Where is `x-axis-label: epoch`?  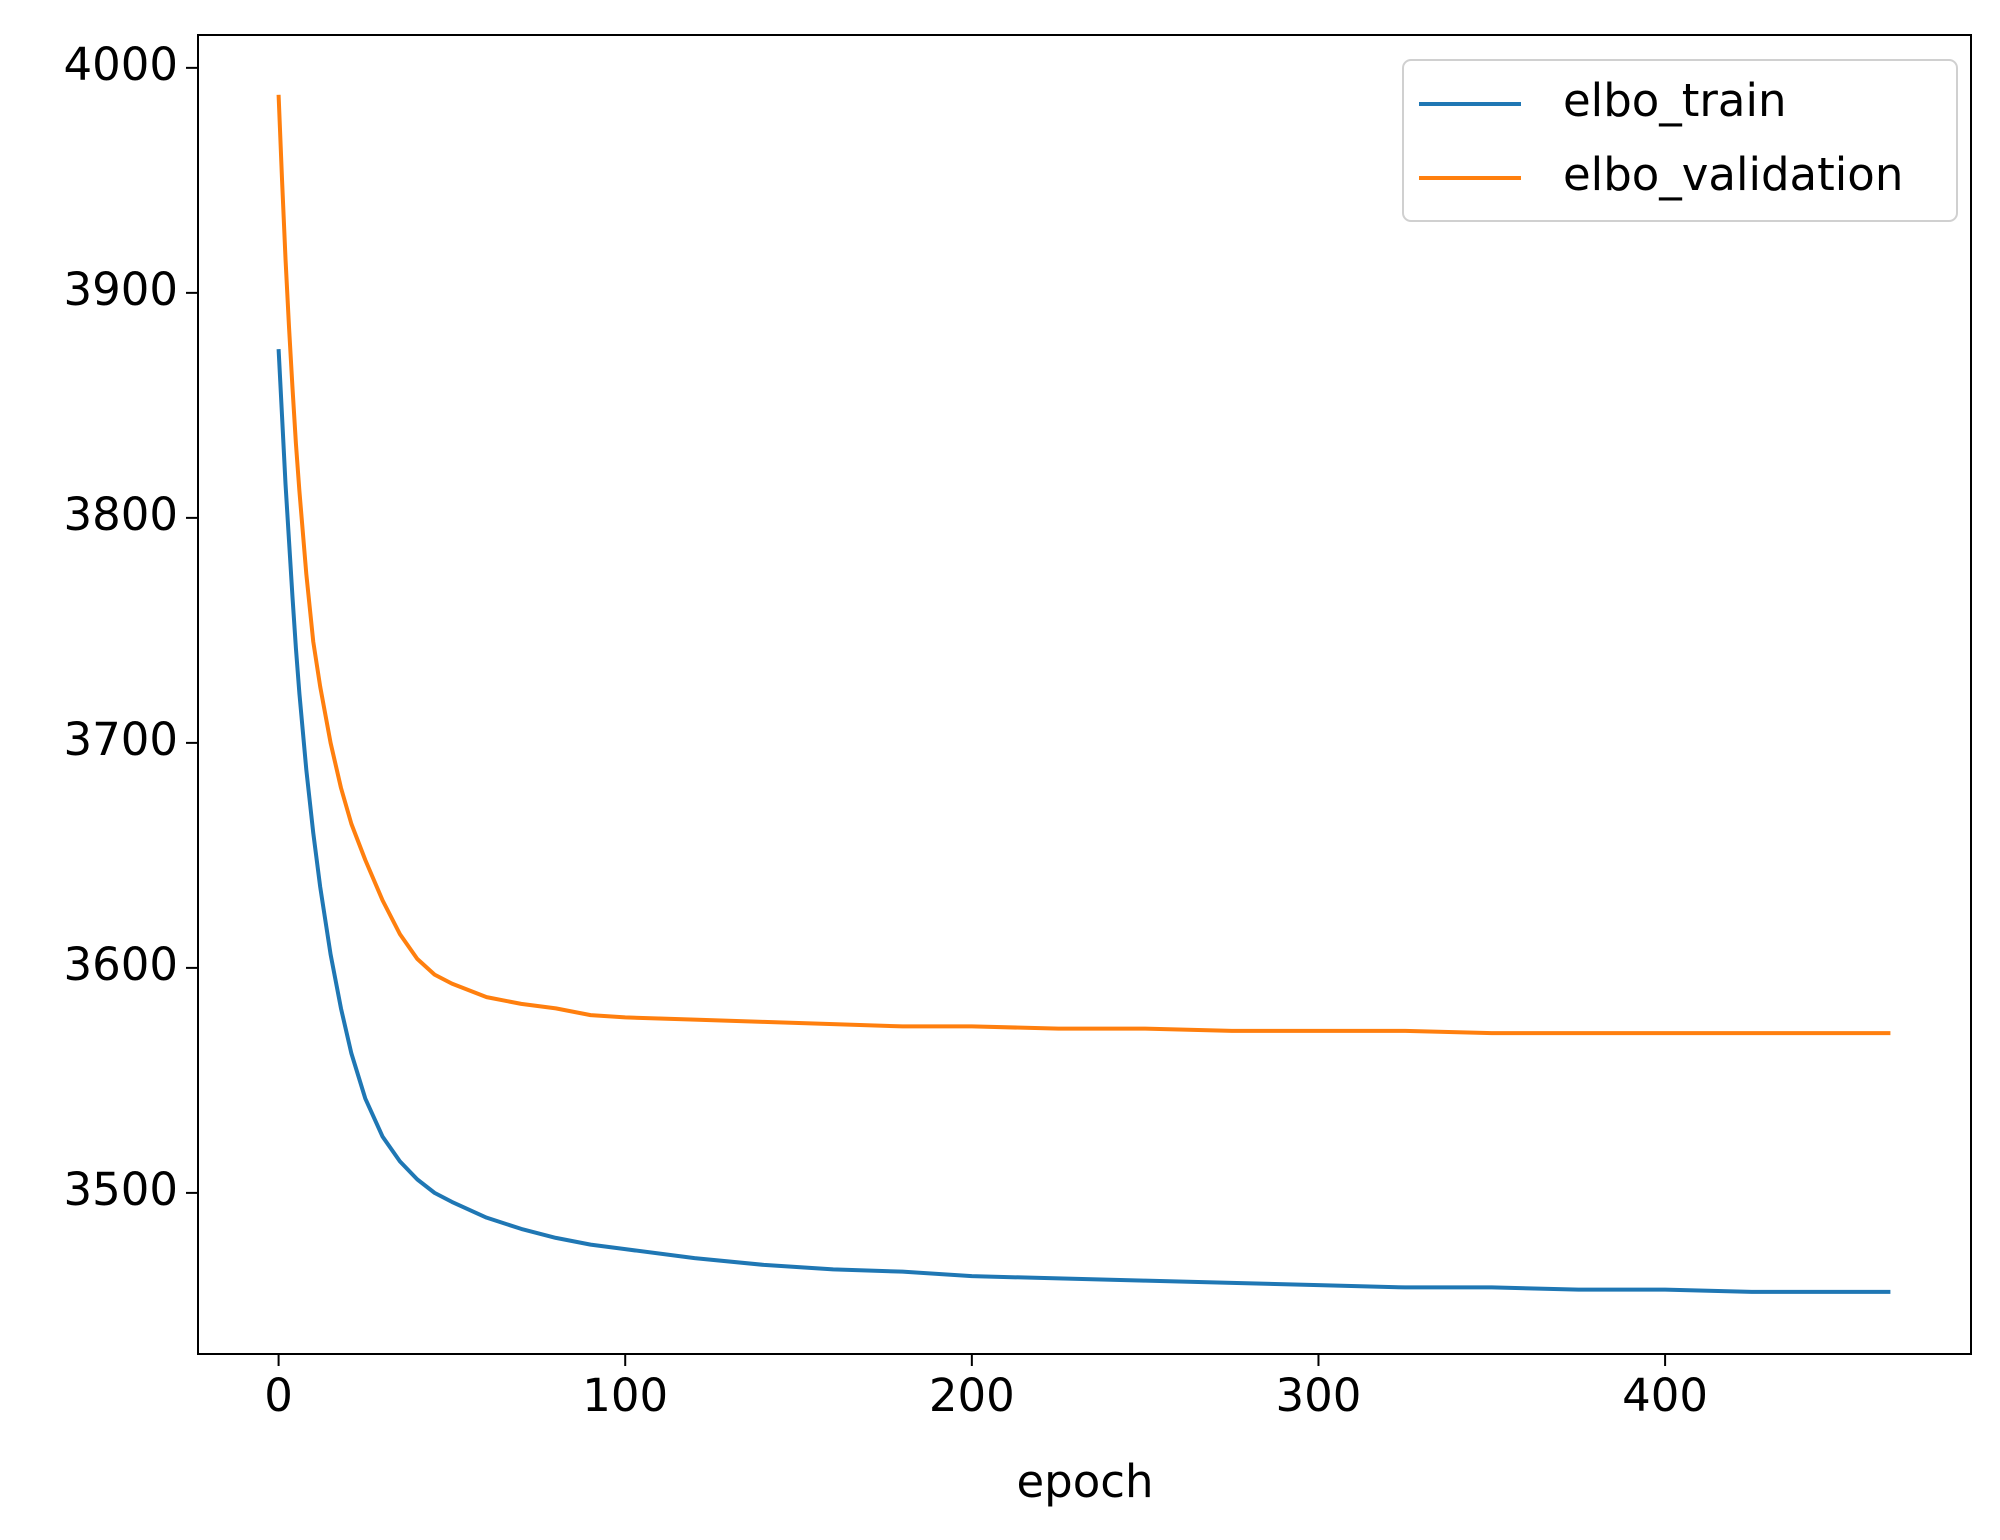 x-axis-label: epoch is located at coordinates (1084, 1481).